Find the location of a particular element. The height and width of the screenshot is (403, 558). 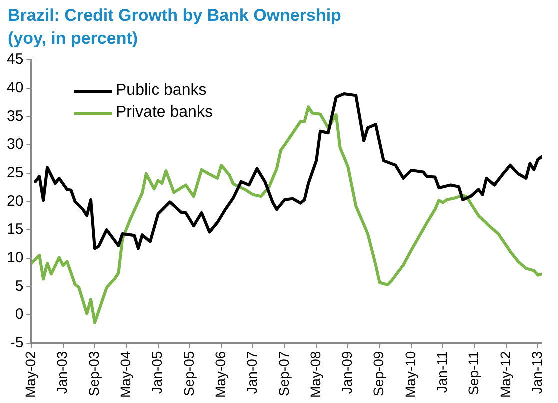

x-tick-label: Sep-07 is located at coordinates (284, 373).